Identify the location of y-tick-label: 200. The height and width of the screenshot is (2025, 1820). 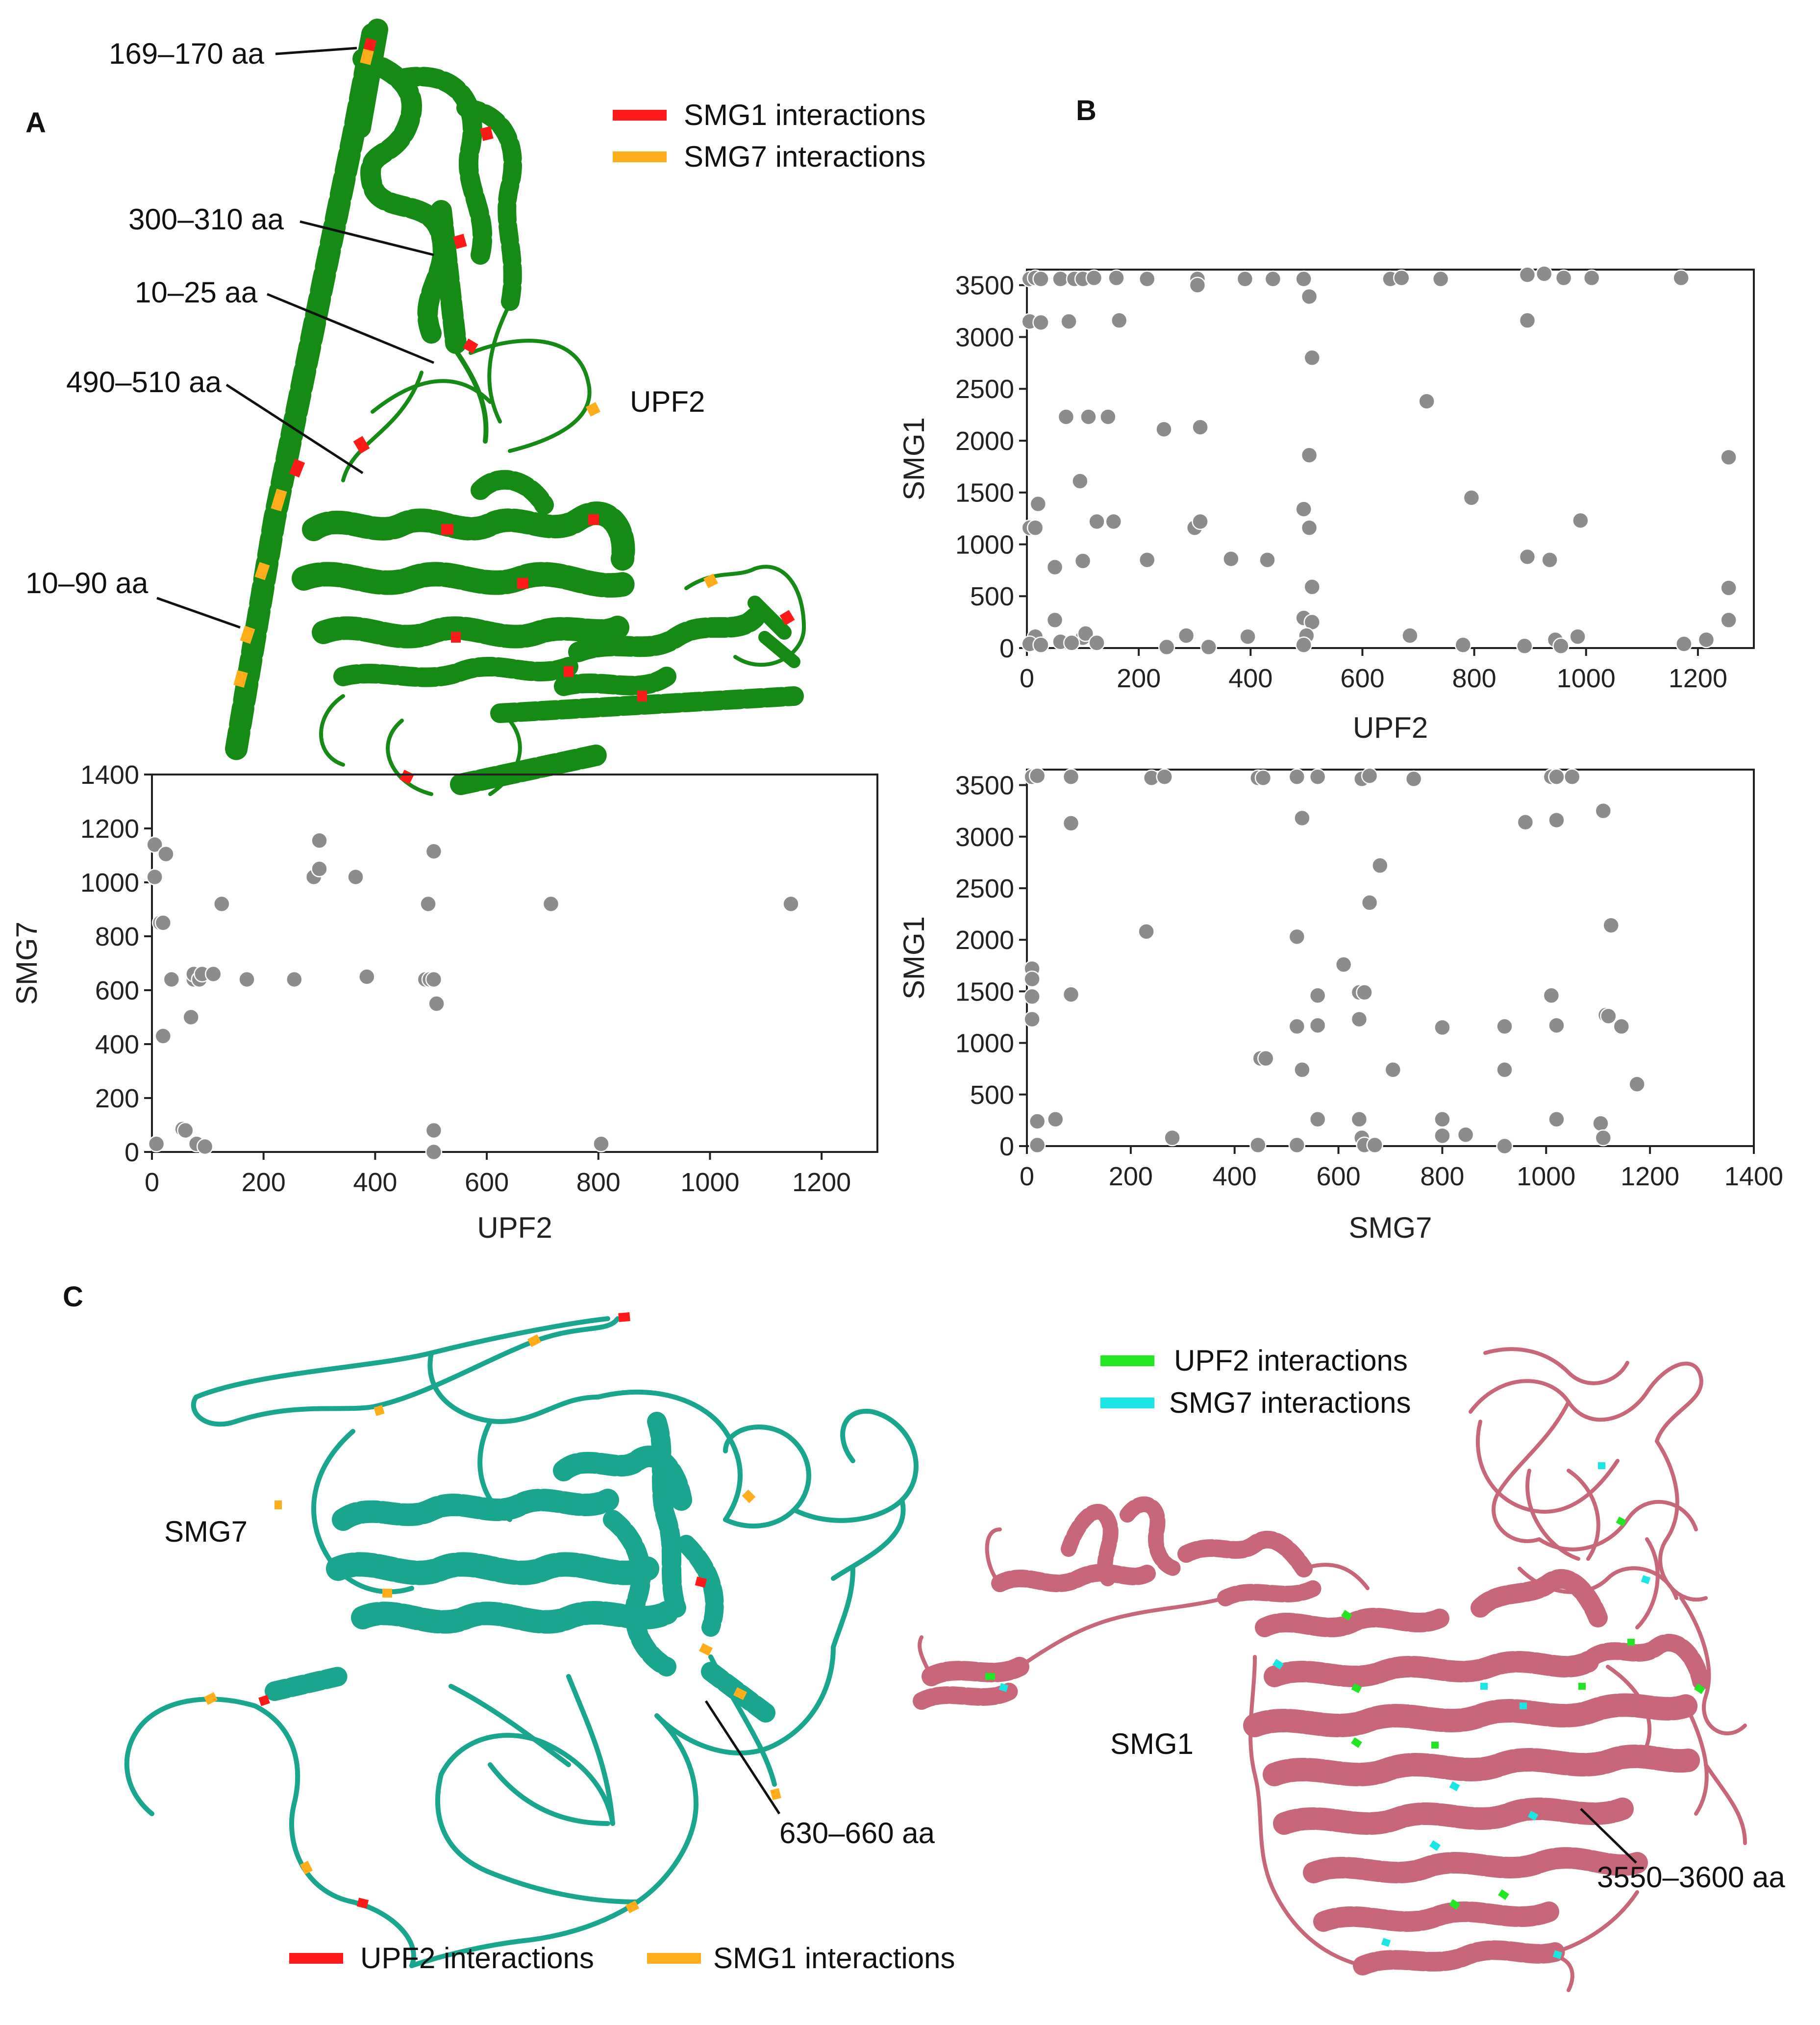
(117, 1098).